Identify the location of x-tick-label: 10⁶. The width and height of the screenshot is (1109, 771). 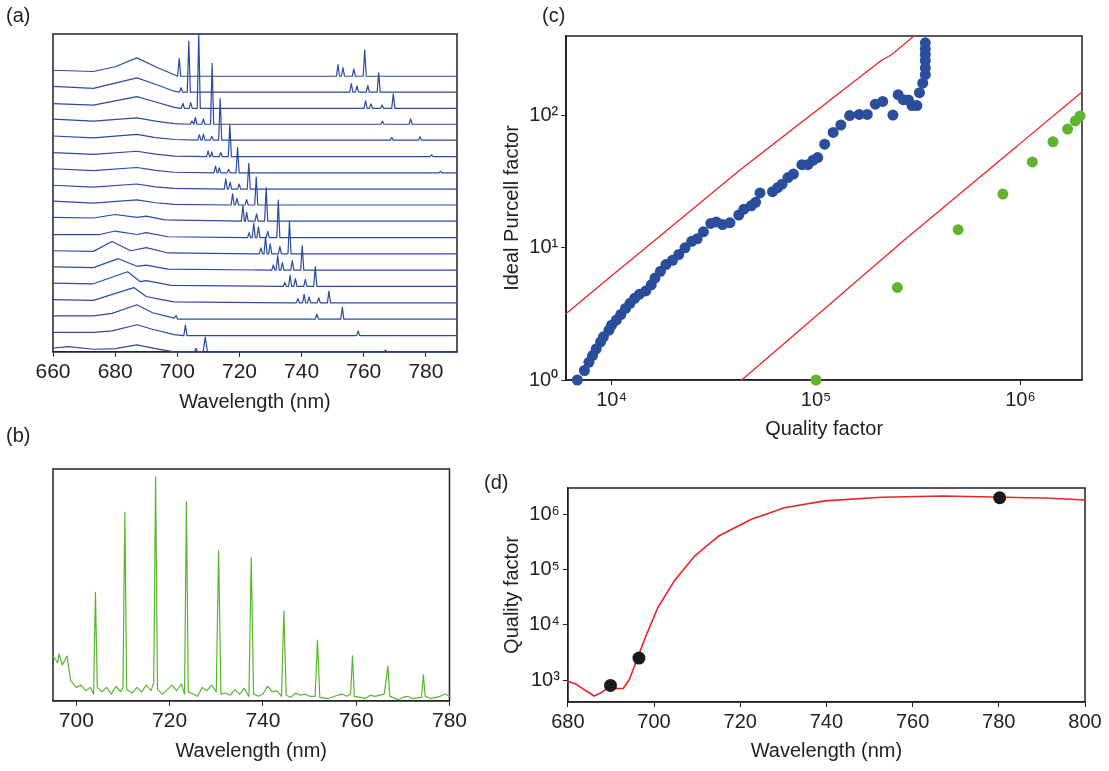
(1020, 398).